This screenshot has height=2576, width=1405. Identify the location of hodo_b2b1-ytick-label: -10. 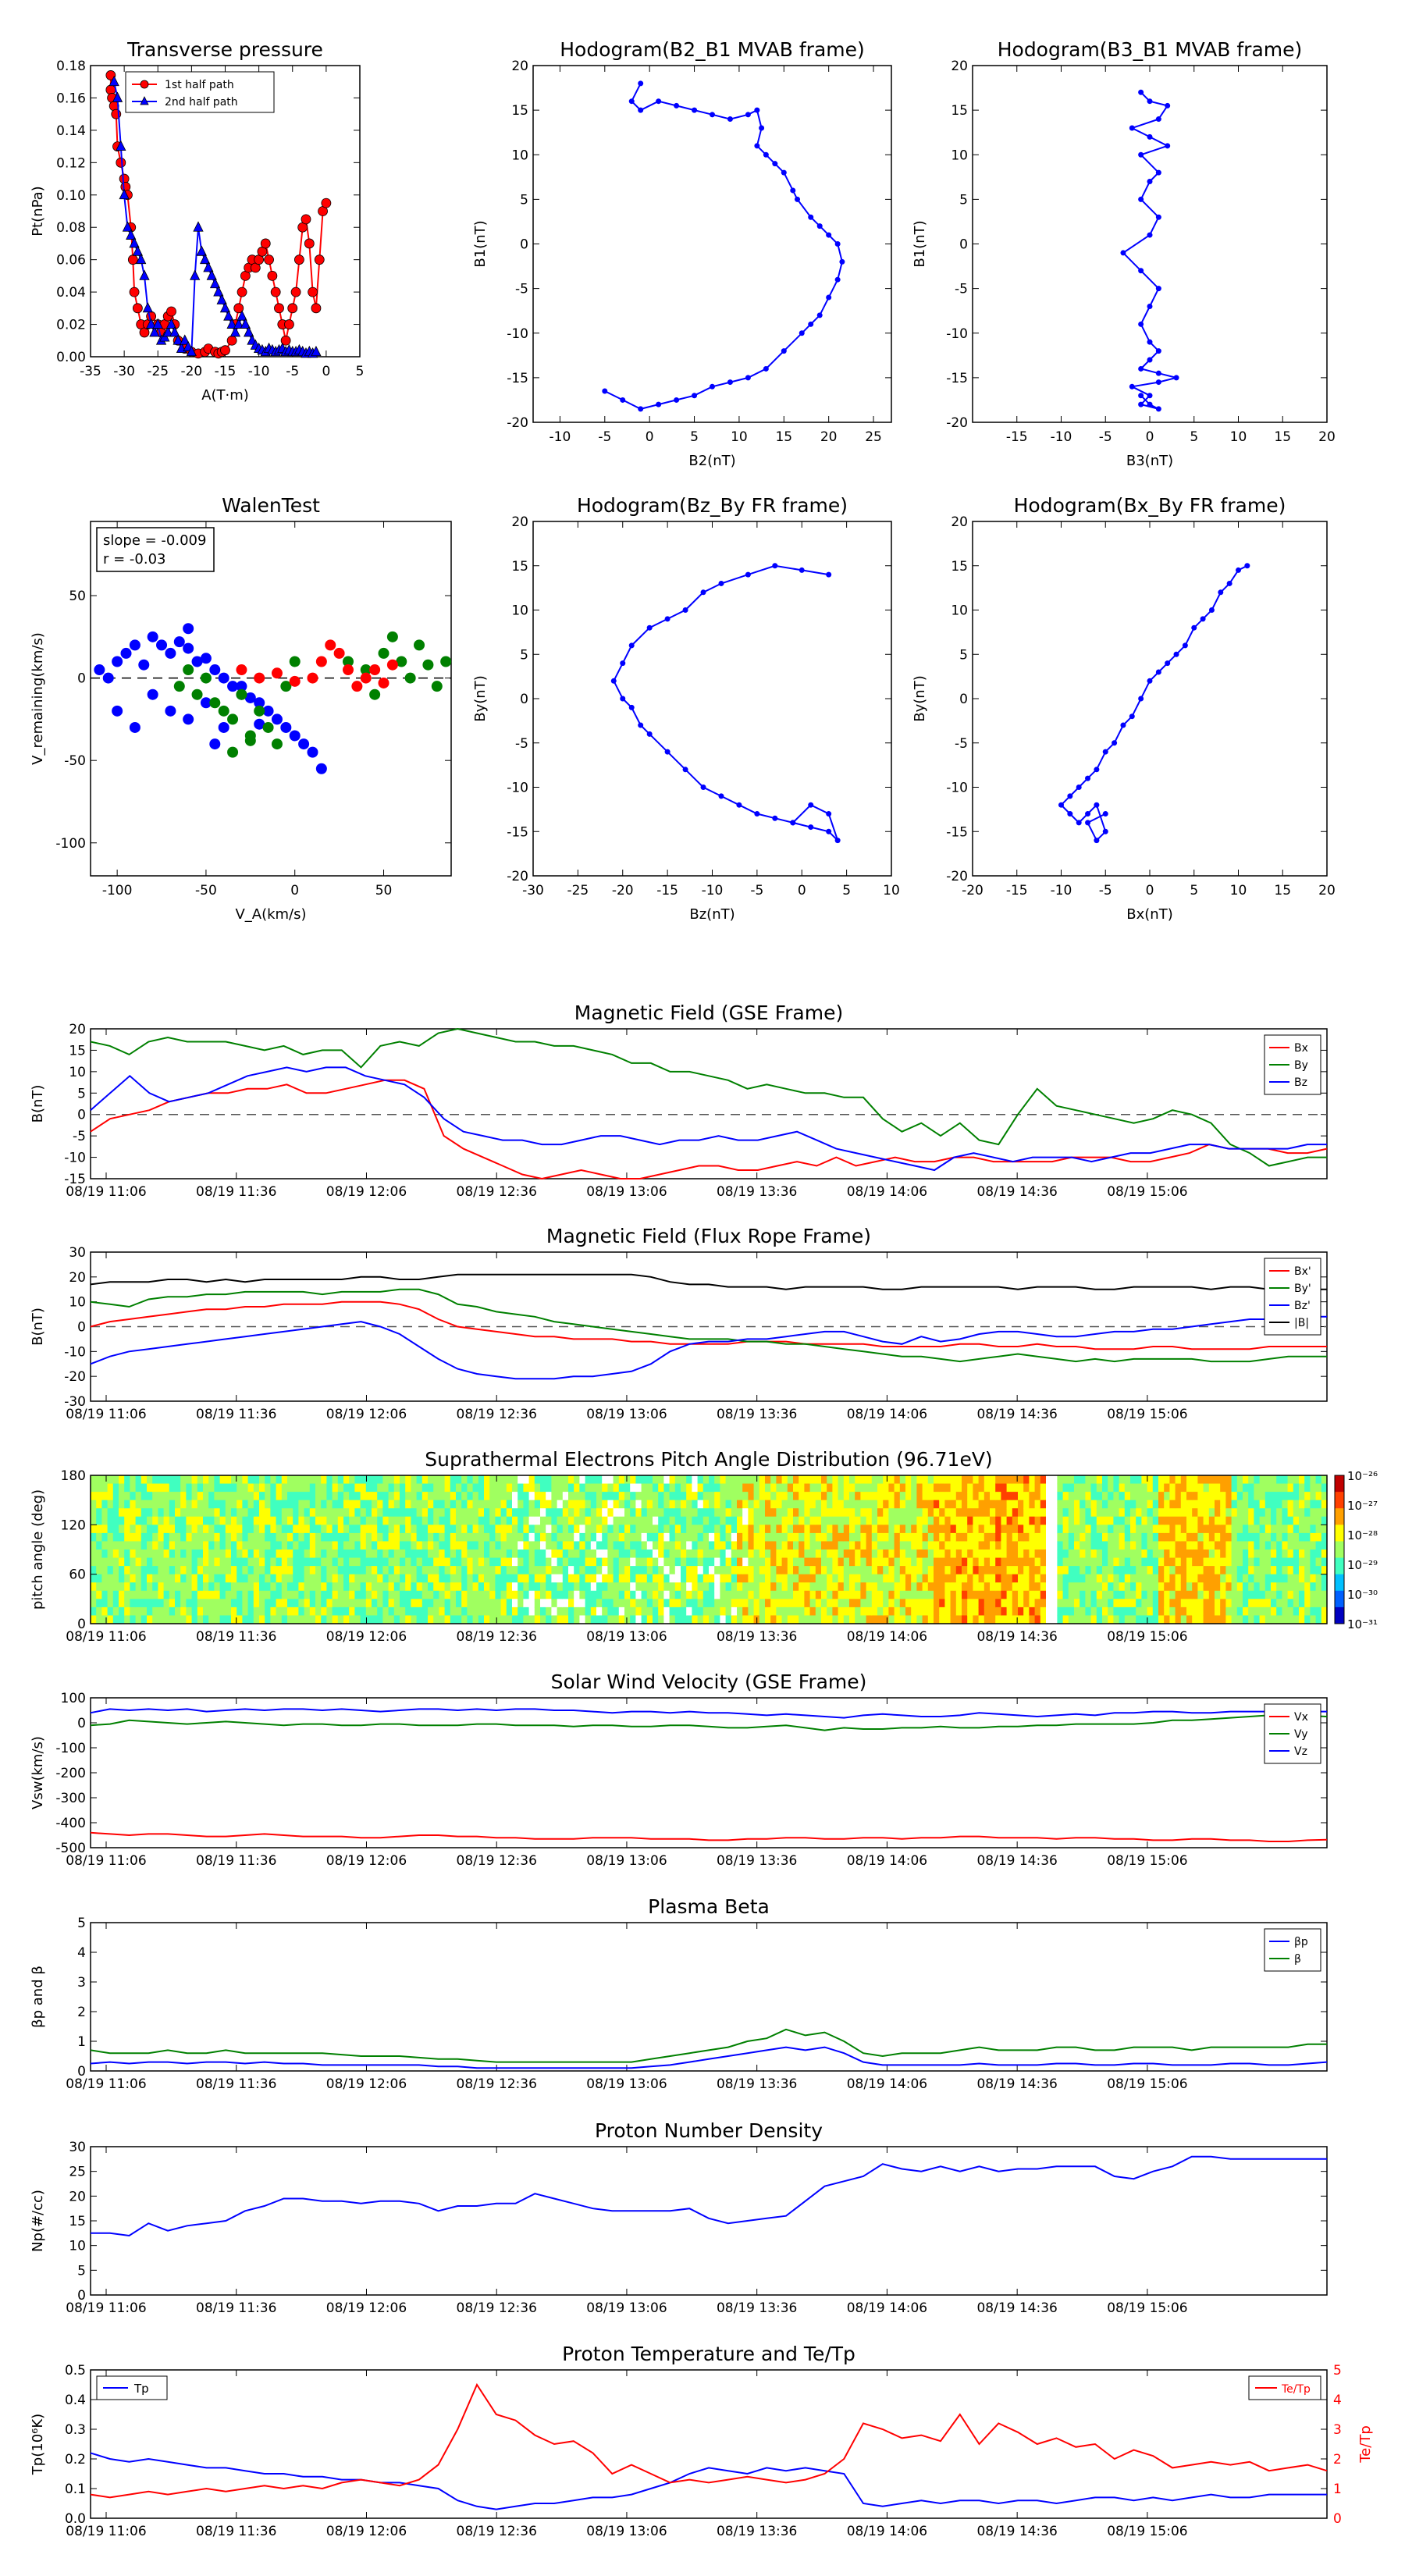
(517, 334).